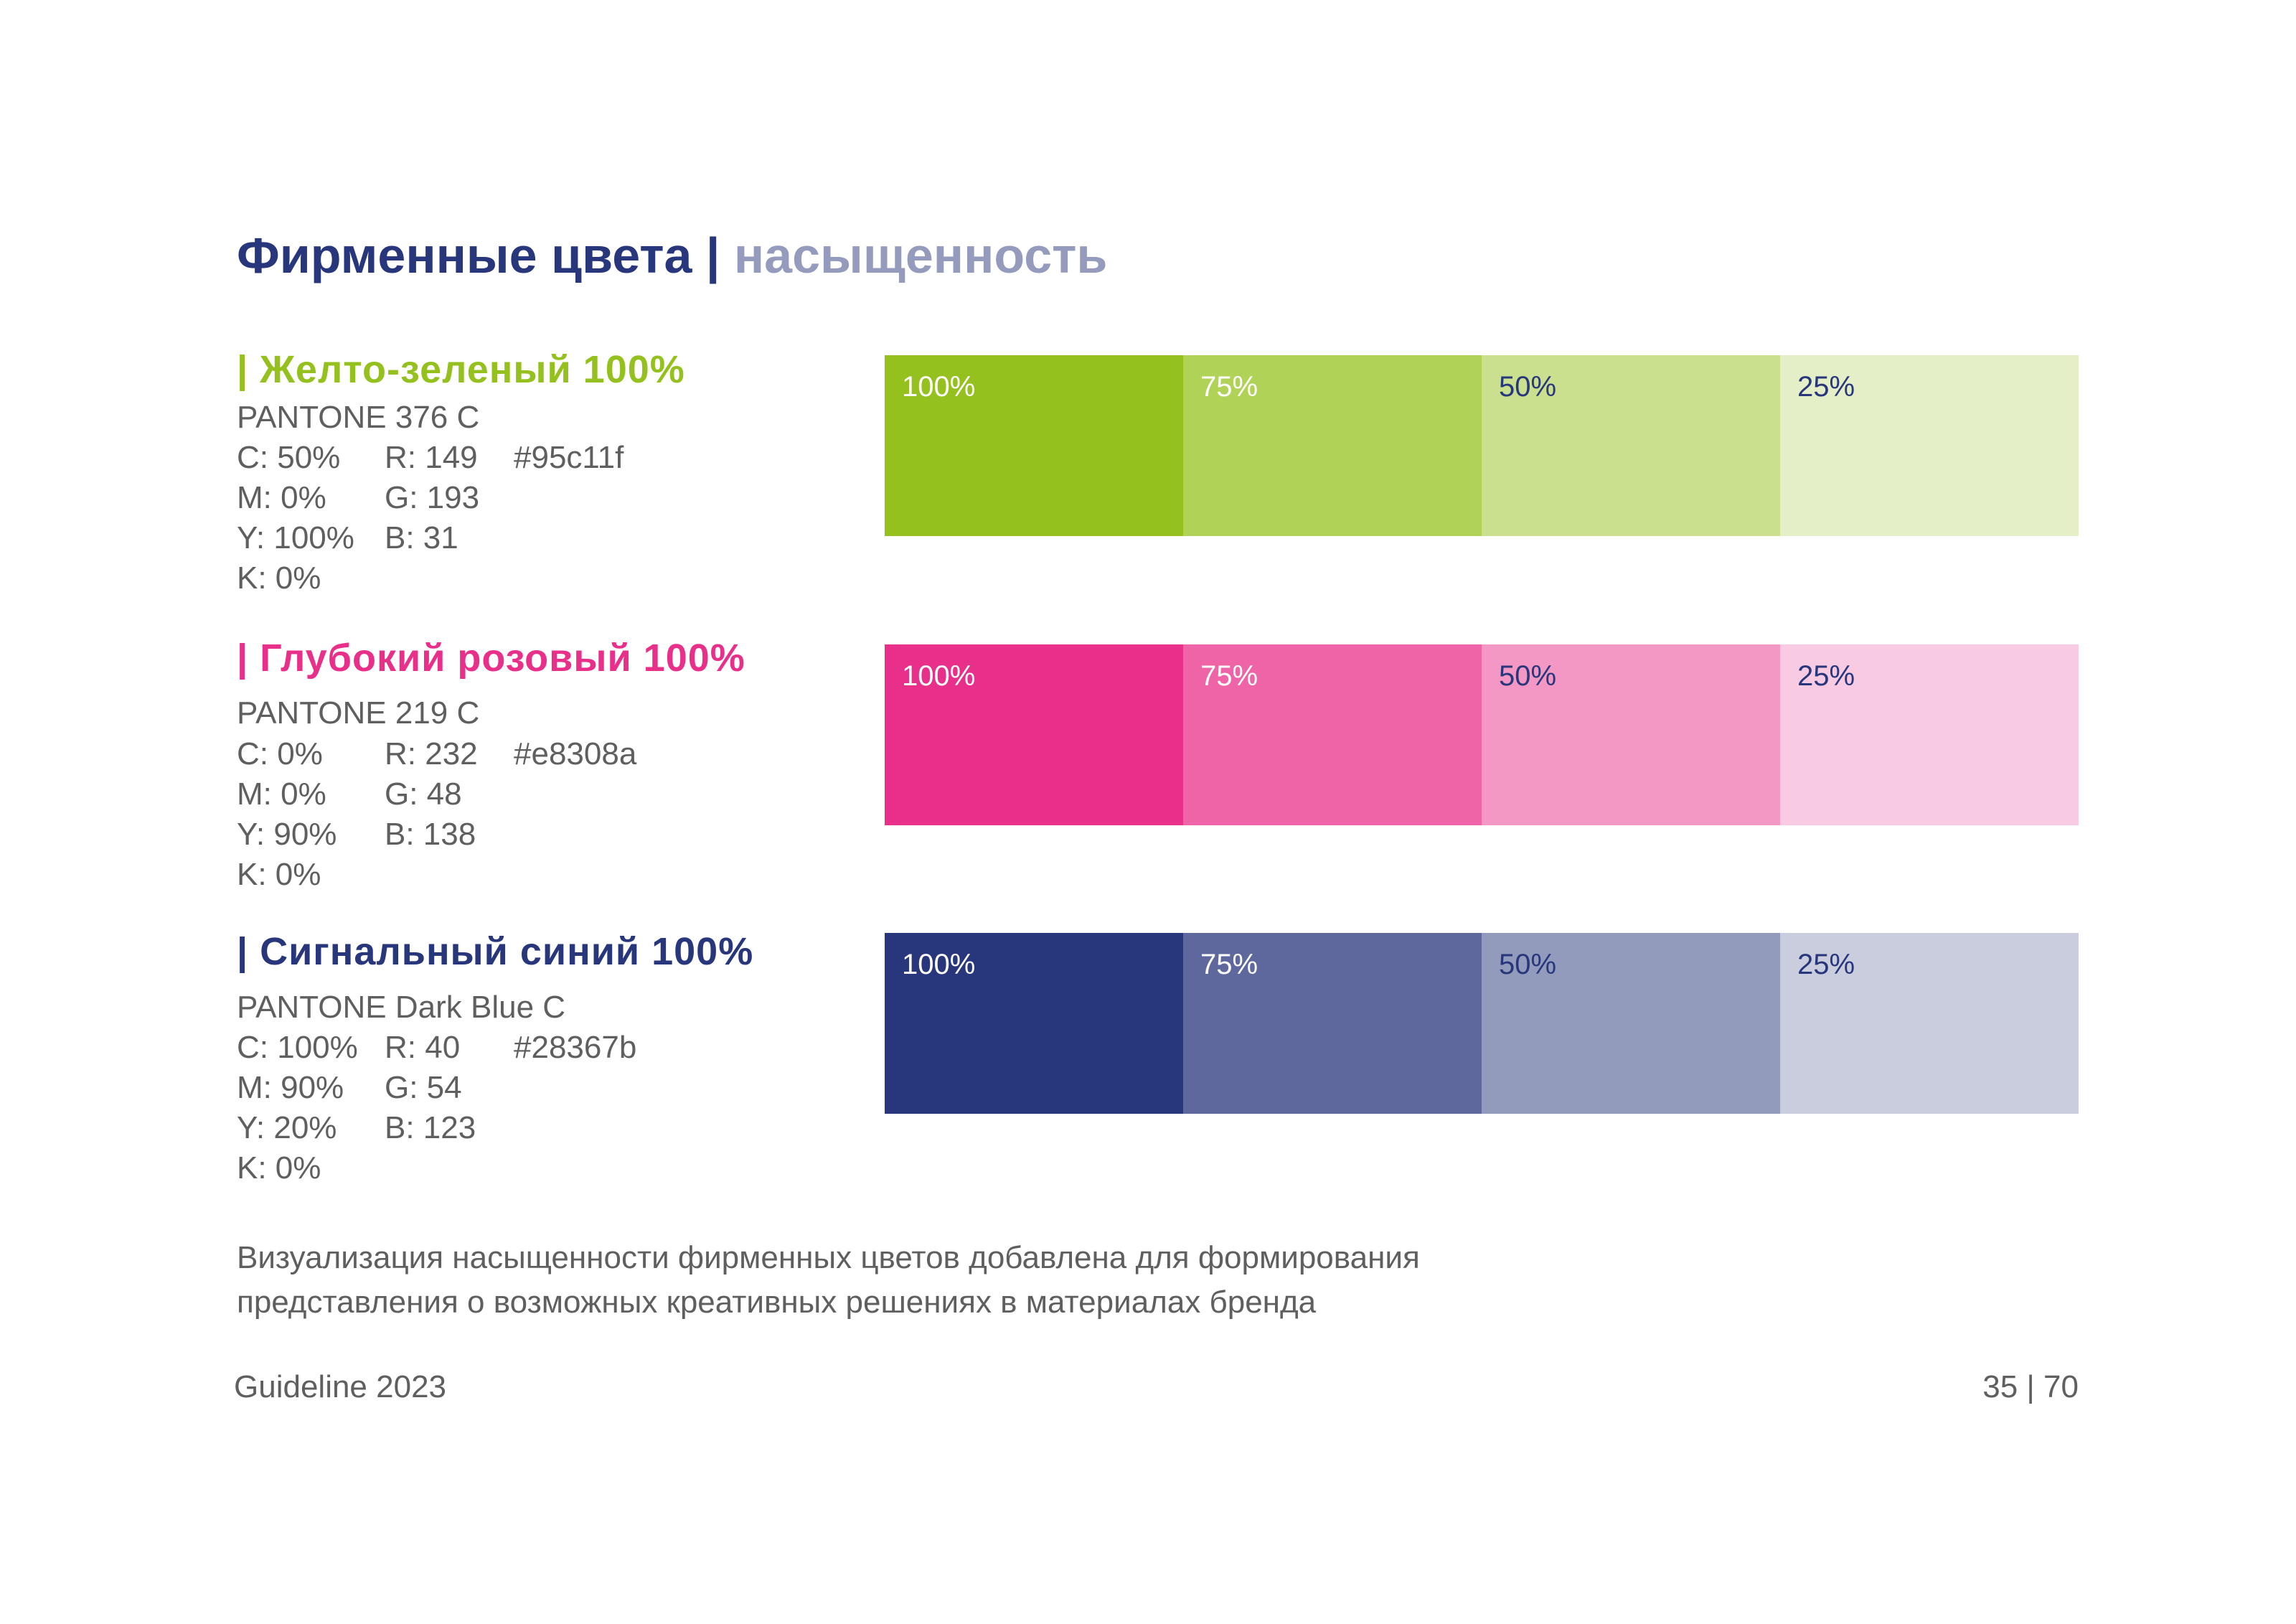  Describe the element at coordinates (575, 1047) in the screenshot. I see `hex-value: #28367b` at that location.